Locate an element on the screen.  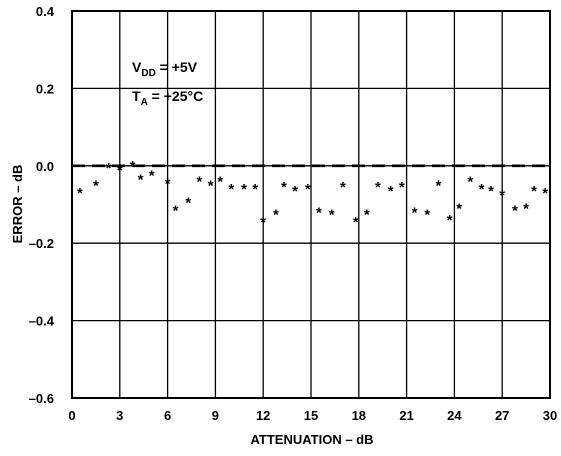
x-tick-label: 12 is located at coordinates (263, 415).